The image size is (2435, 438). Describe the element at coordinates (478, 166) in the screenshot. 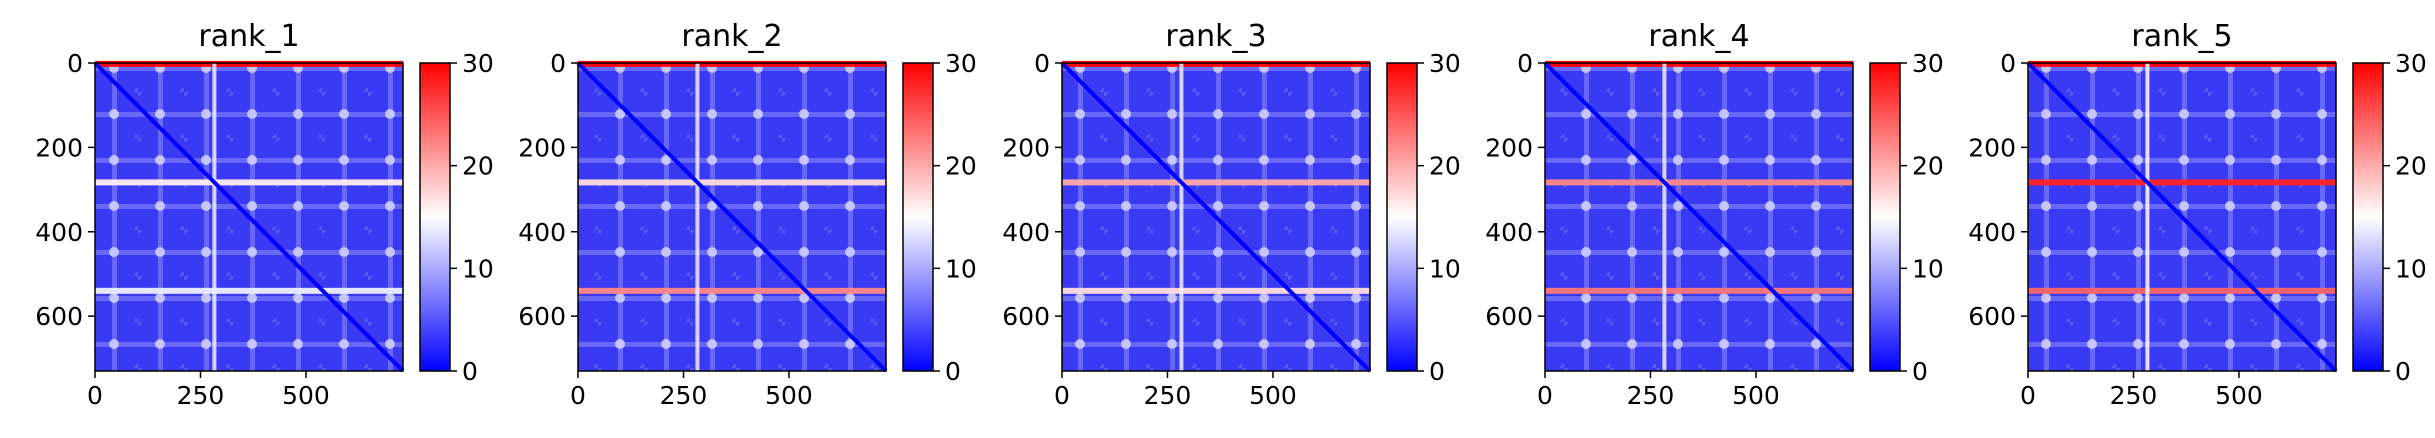

I see `panel-1-colorbar-tick-label-2: 20` at that location.